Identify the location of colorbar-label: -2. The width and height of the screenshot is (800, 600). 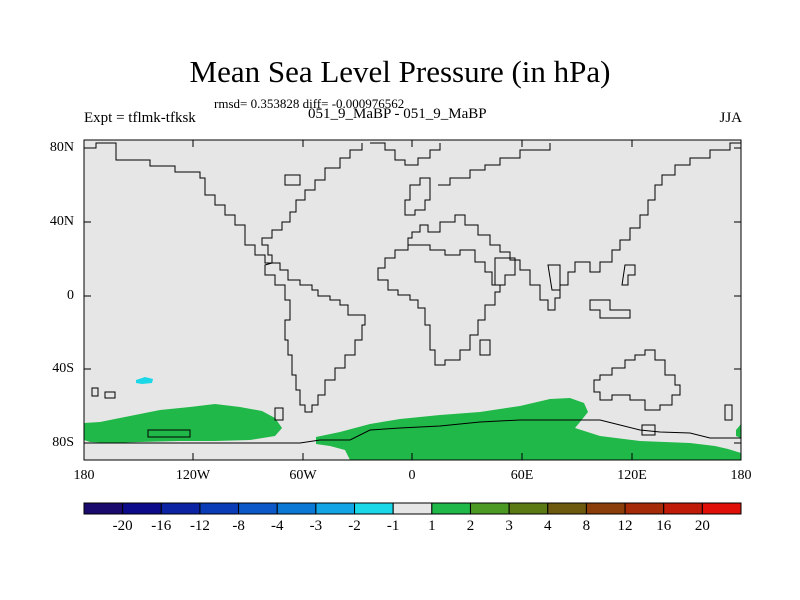
(354, 526).